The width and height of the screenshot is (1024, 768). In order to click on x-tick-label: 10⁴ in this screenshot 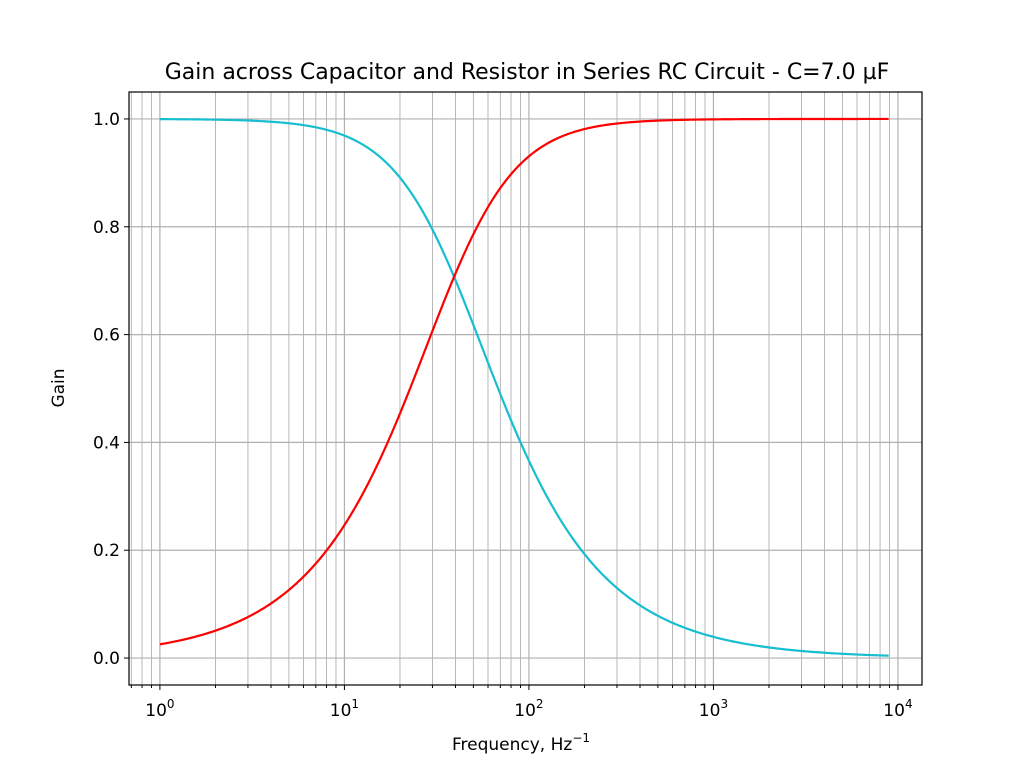, I will do `click(897, 709)`.